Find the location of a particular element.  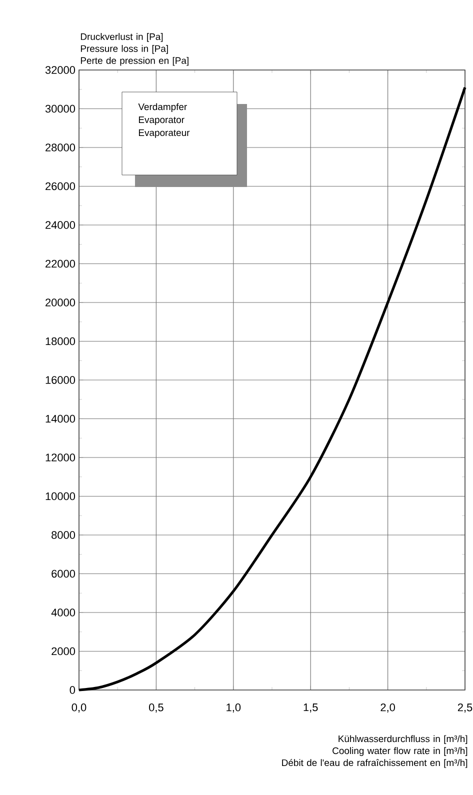

x-tick-label: 2,5 is located at coordinates (465, 708).